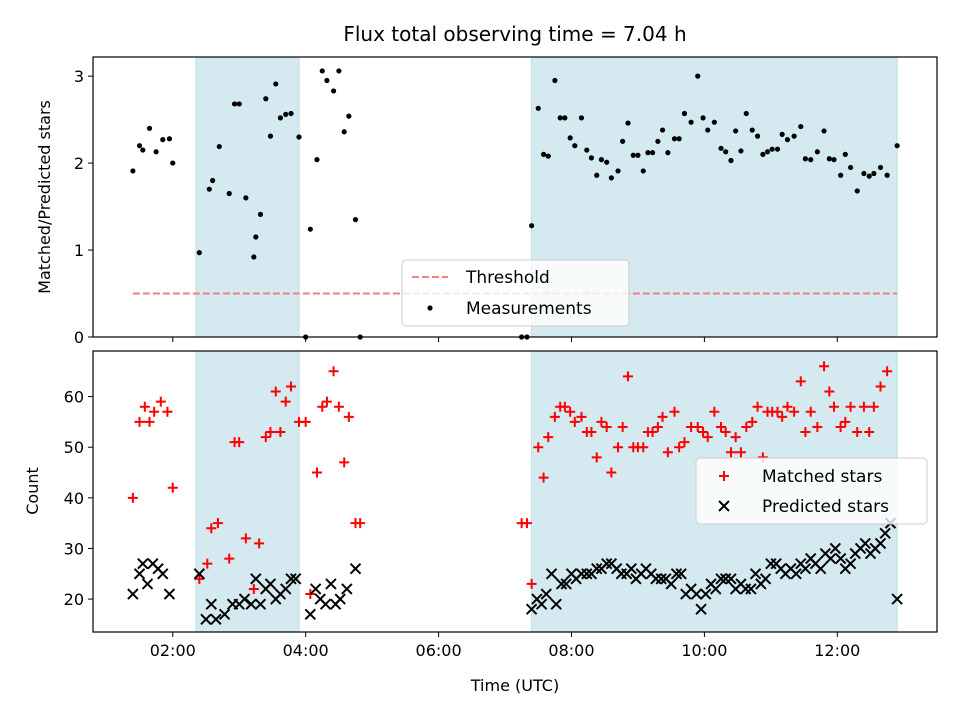 This screenshot has height=720, width=960. I want to click on x-tick-label: 08:00, so click(571, 650).